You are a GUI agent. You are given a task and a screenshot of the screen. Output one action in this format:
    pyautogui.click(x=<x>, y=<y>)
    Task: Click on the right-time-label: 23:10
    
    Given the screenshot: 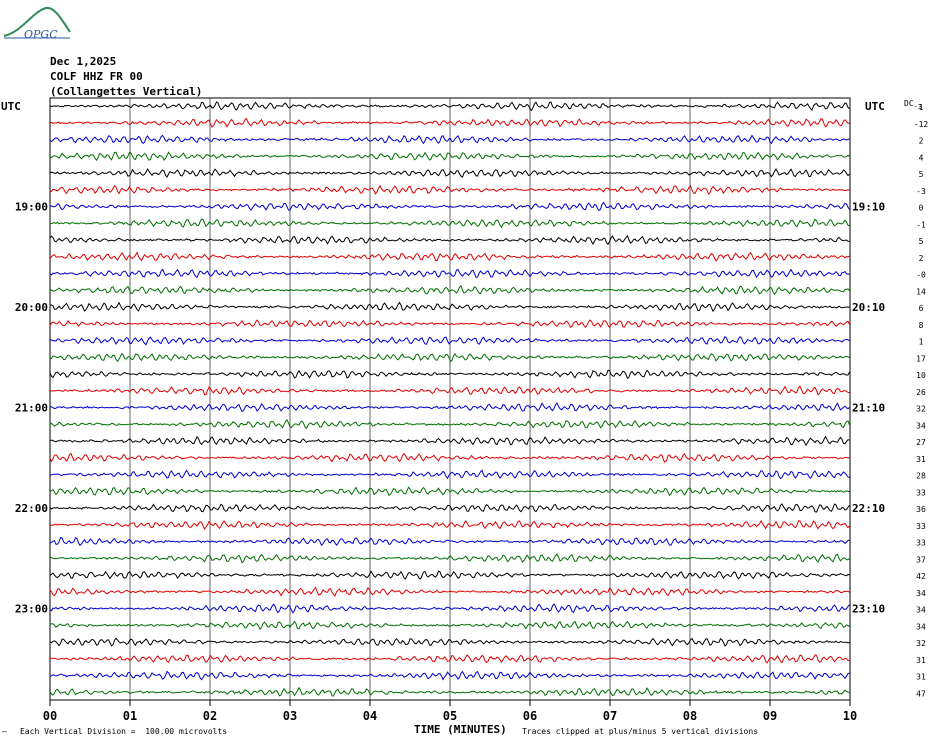 What is the action you would take?
    pyautogui.click(x=868, y=609)
    